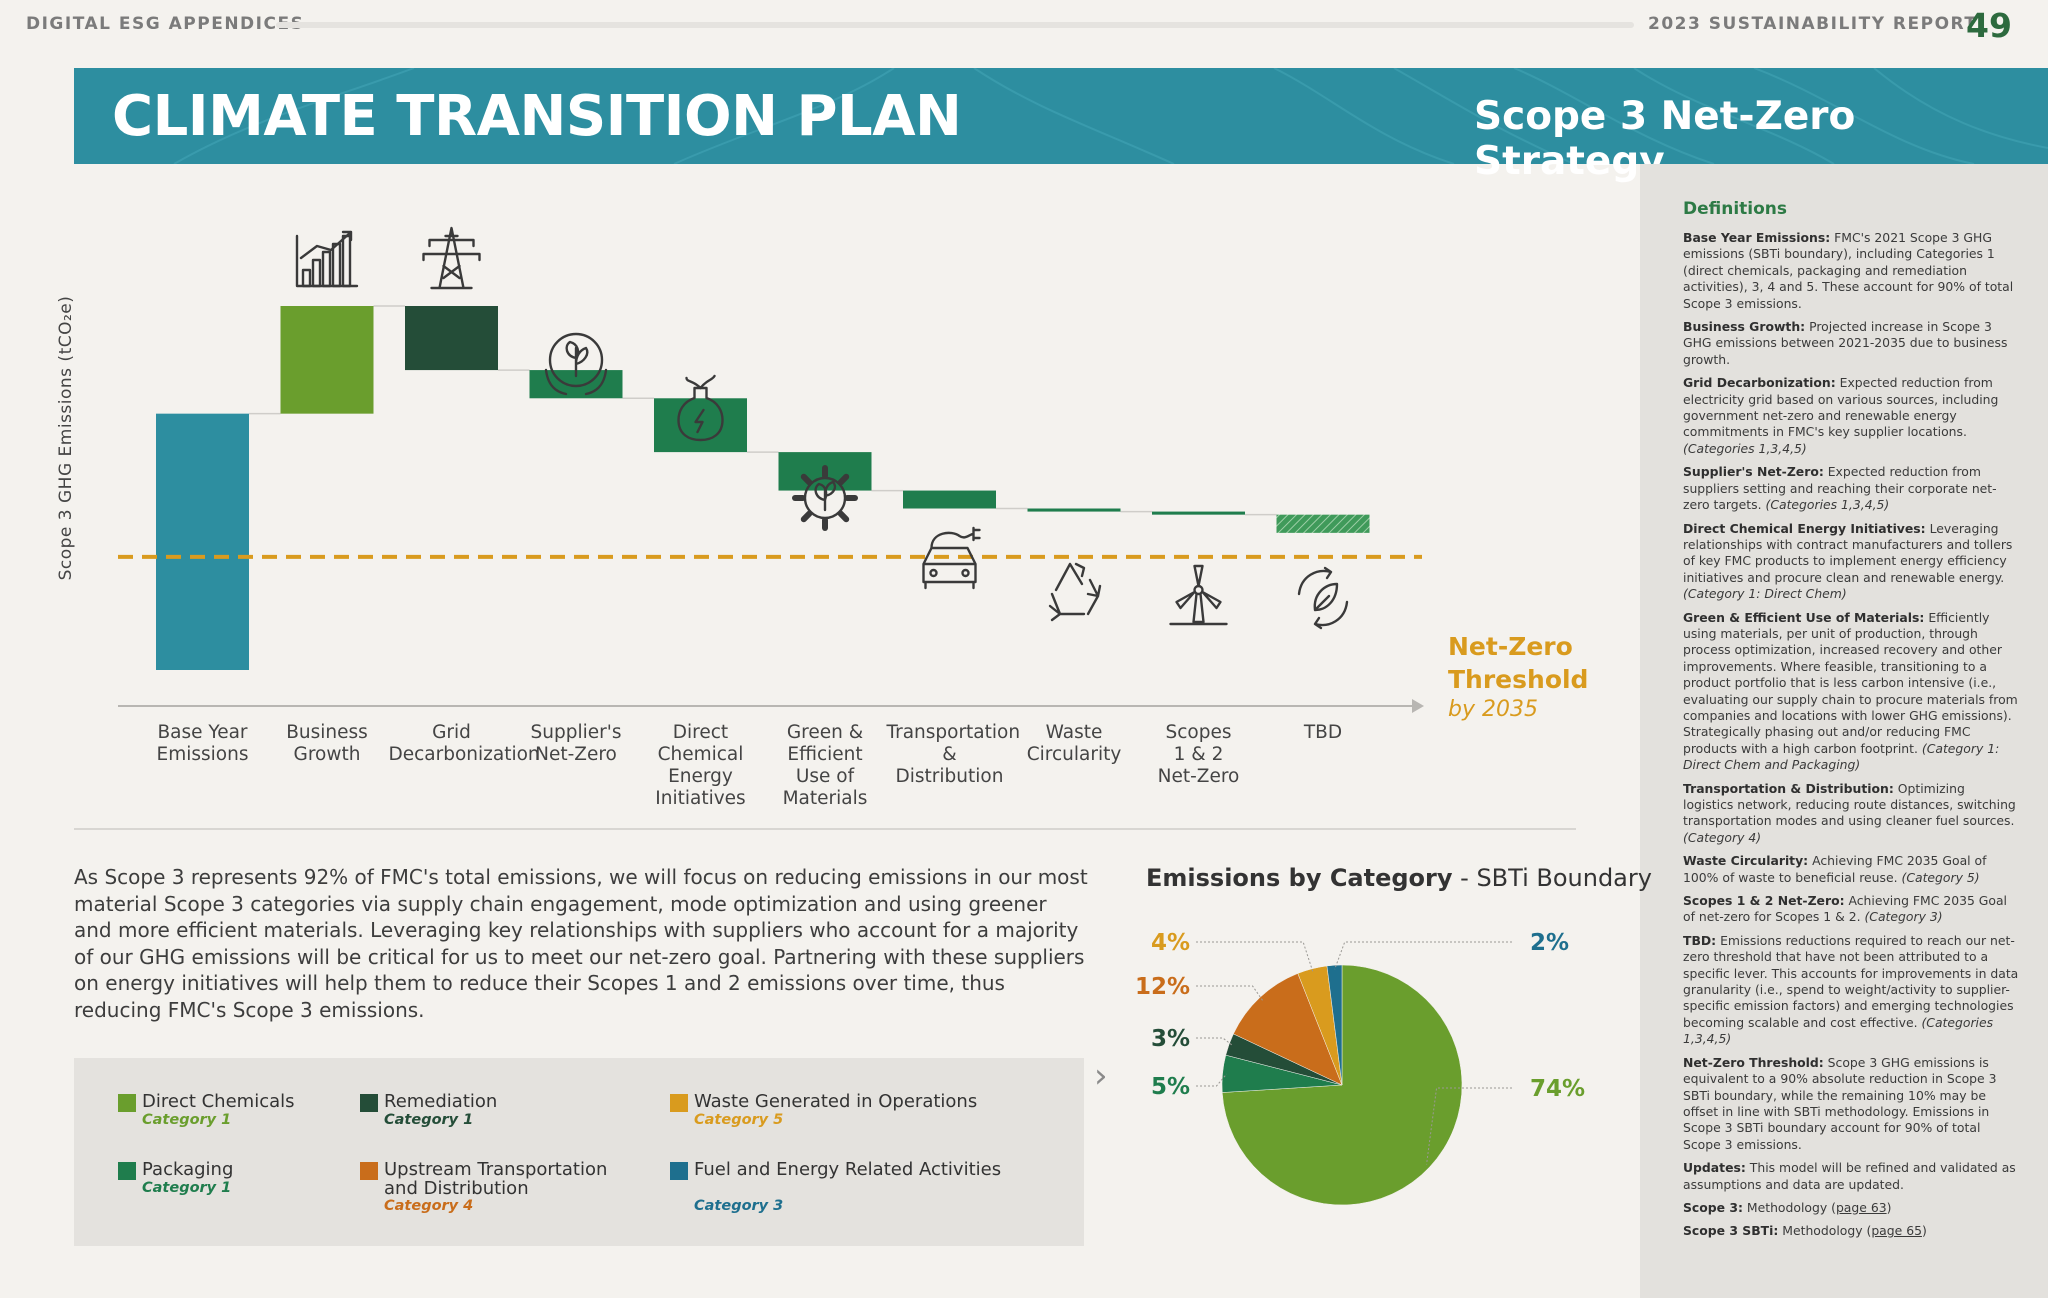 This screenshot has width=2048, height=1298. What do you see at coordinates (1714, 1168) in the screenshot?
I see `definition-term: Updates:` at bounding box center [1714, 1168].